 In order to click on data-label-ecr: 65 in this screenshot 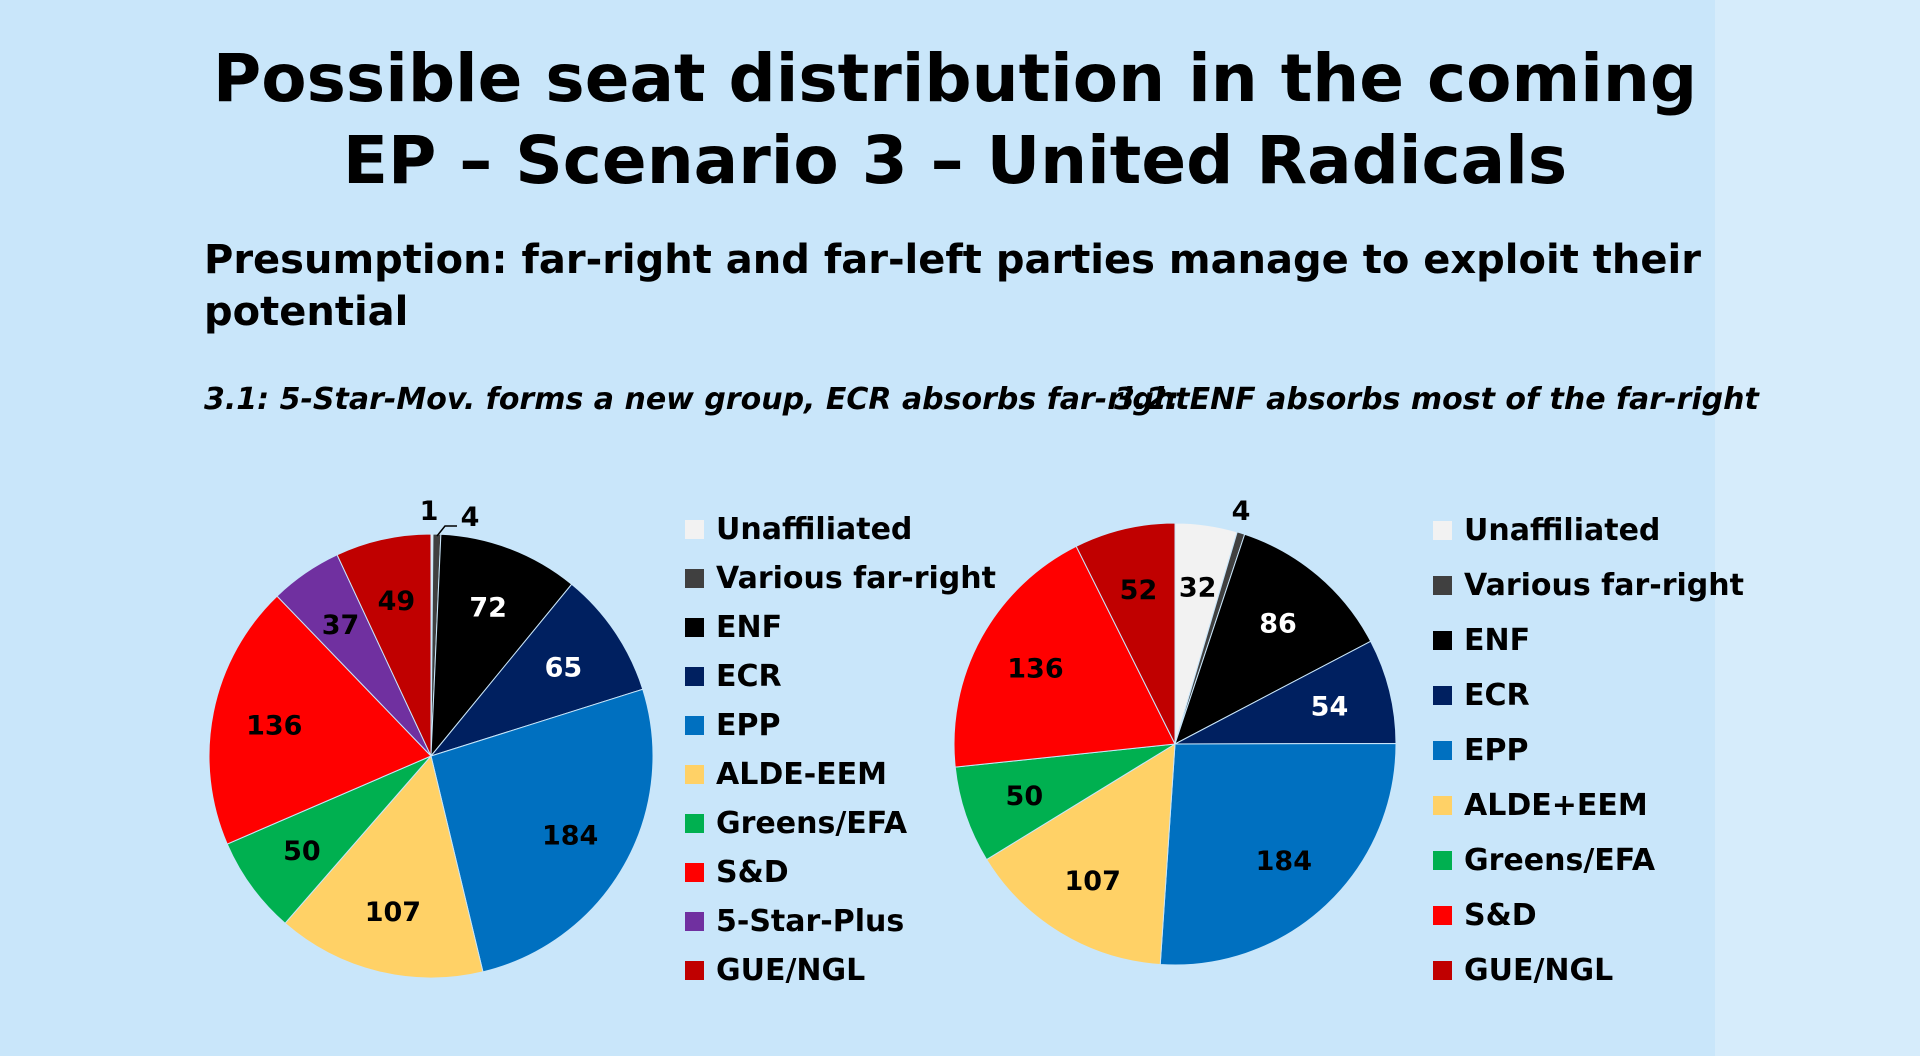, I will do `click(564, 667)`.